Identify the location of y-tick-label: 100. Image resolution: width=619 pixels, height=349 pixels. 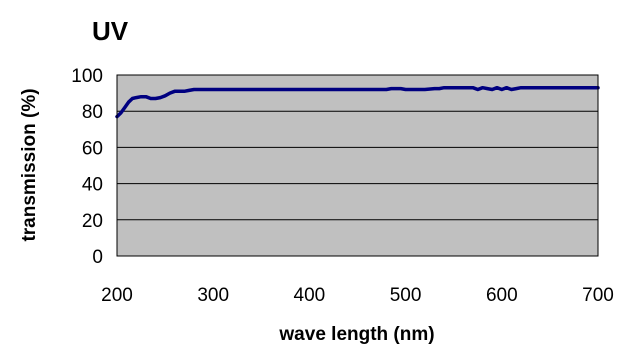
(87, 76).